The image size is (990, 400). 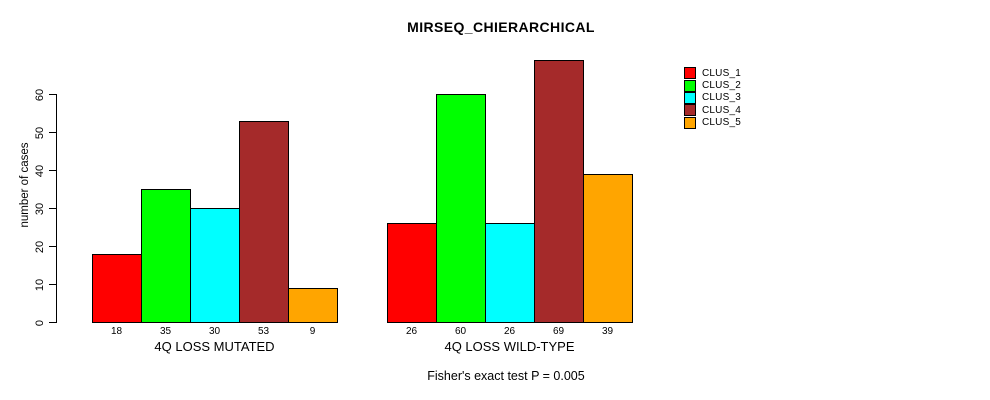 I want to click on legend: CLUS_1 CLUS_2 CLUS_3 CLUS_4 CLUS_5, so click(x=712, y=98).